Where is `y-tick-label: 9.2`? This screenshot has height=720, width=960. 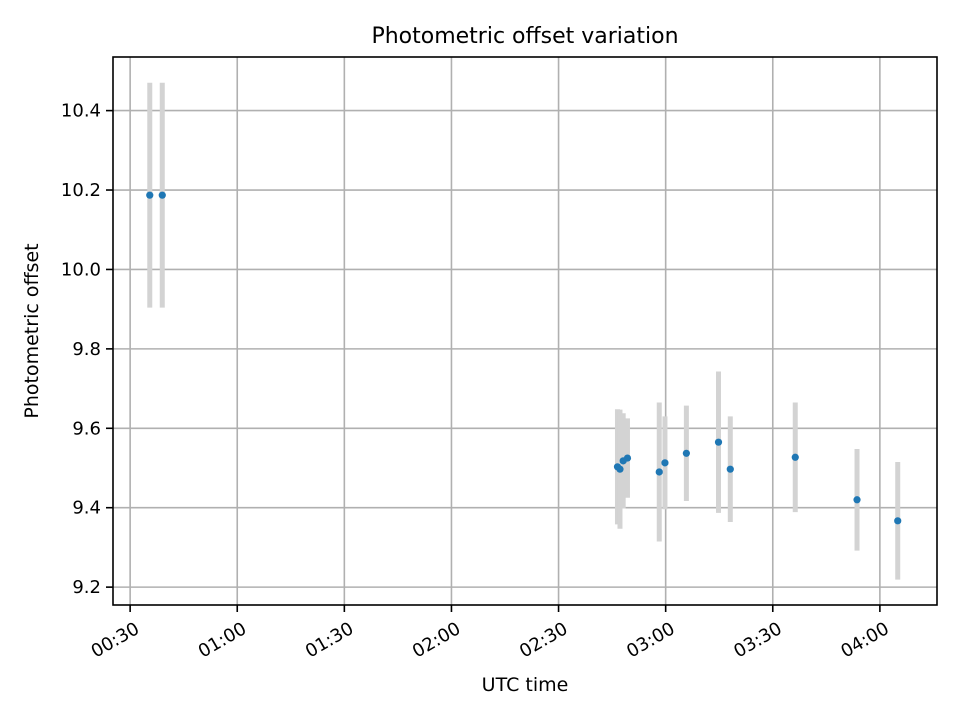 y-tick-label: 9.2 is located at coordinates (86, 587).